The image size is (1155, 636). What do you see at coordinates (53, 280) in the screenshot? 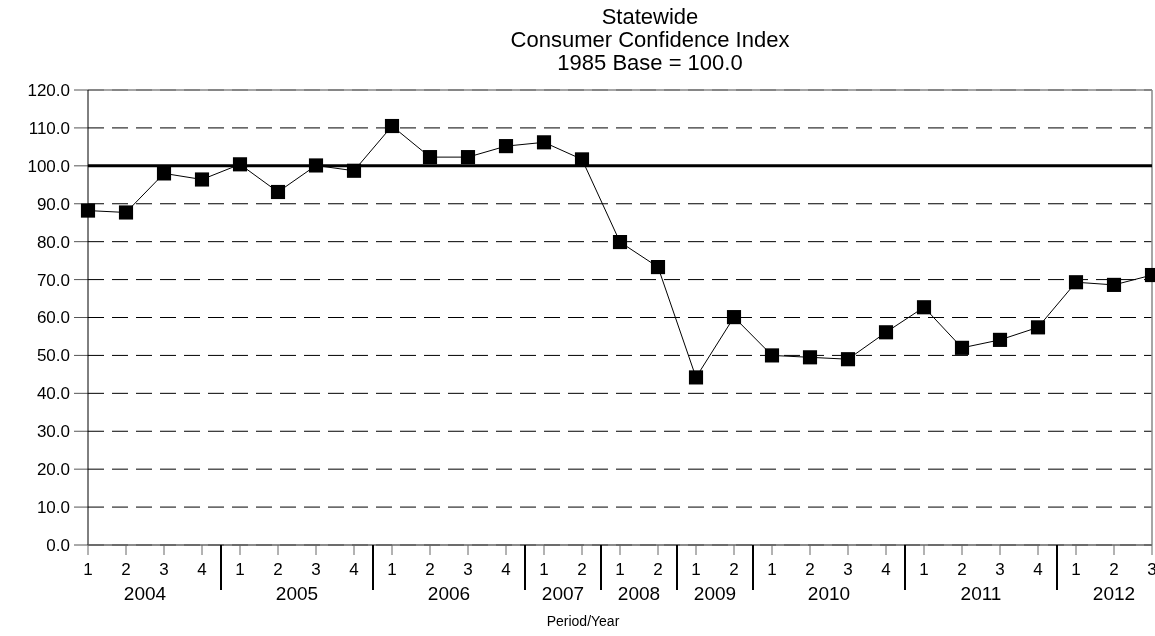
I see `y-tick-label: 70.0` at bounding box center [53, 280].